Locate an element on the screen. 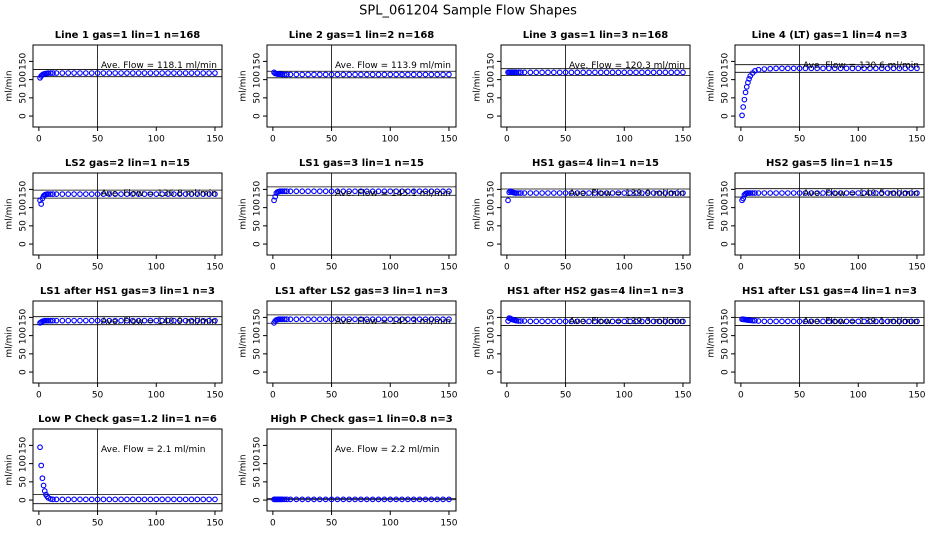 Image resolution: width=936 pixels, height=540 pixels. annotation: Ave. Flow = 140.5 ml/min is located at coordinates (861, 194).